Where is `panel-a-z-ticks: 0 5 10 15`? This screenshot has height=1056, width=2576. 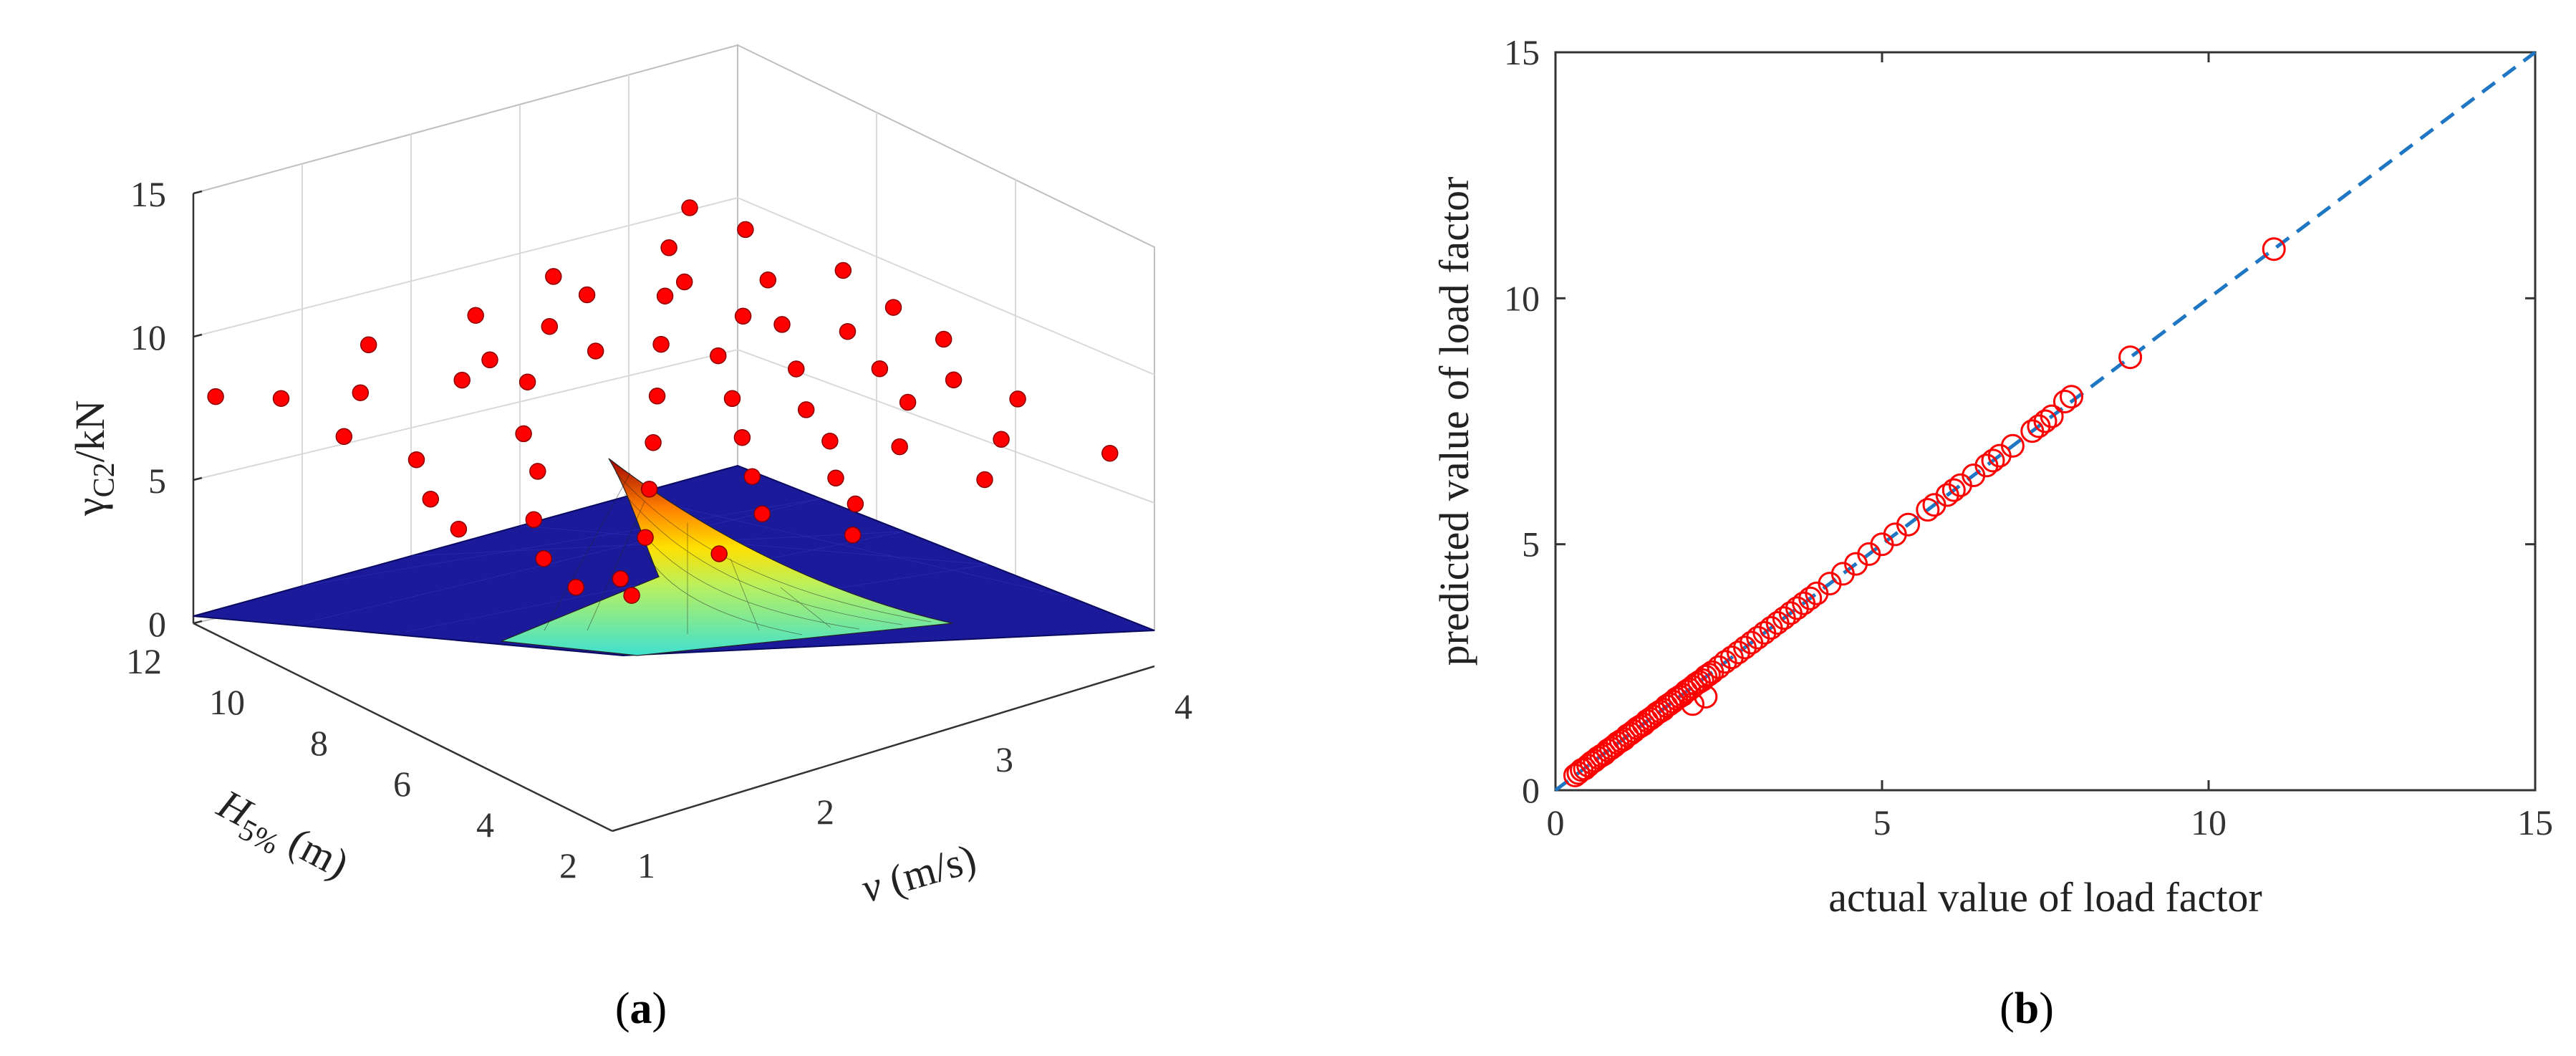
panel-a-z-ticks: 0 5 10 15 is located at coordinates (148, 409).